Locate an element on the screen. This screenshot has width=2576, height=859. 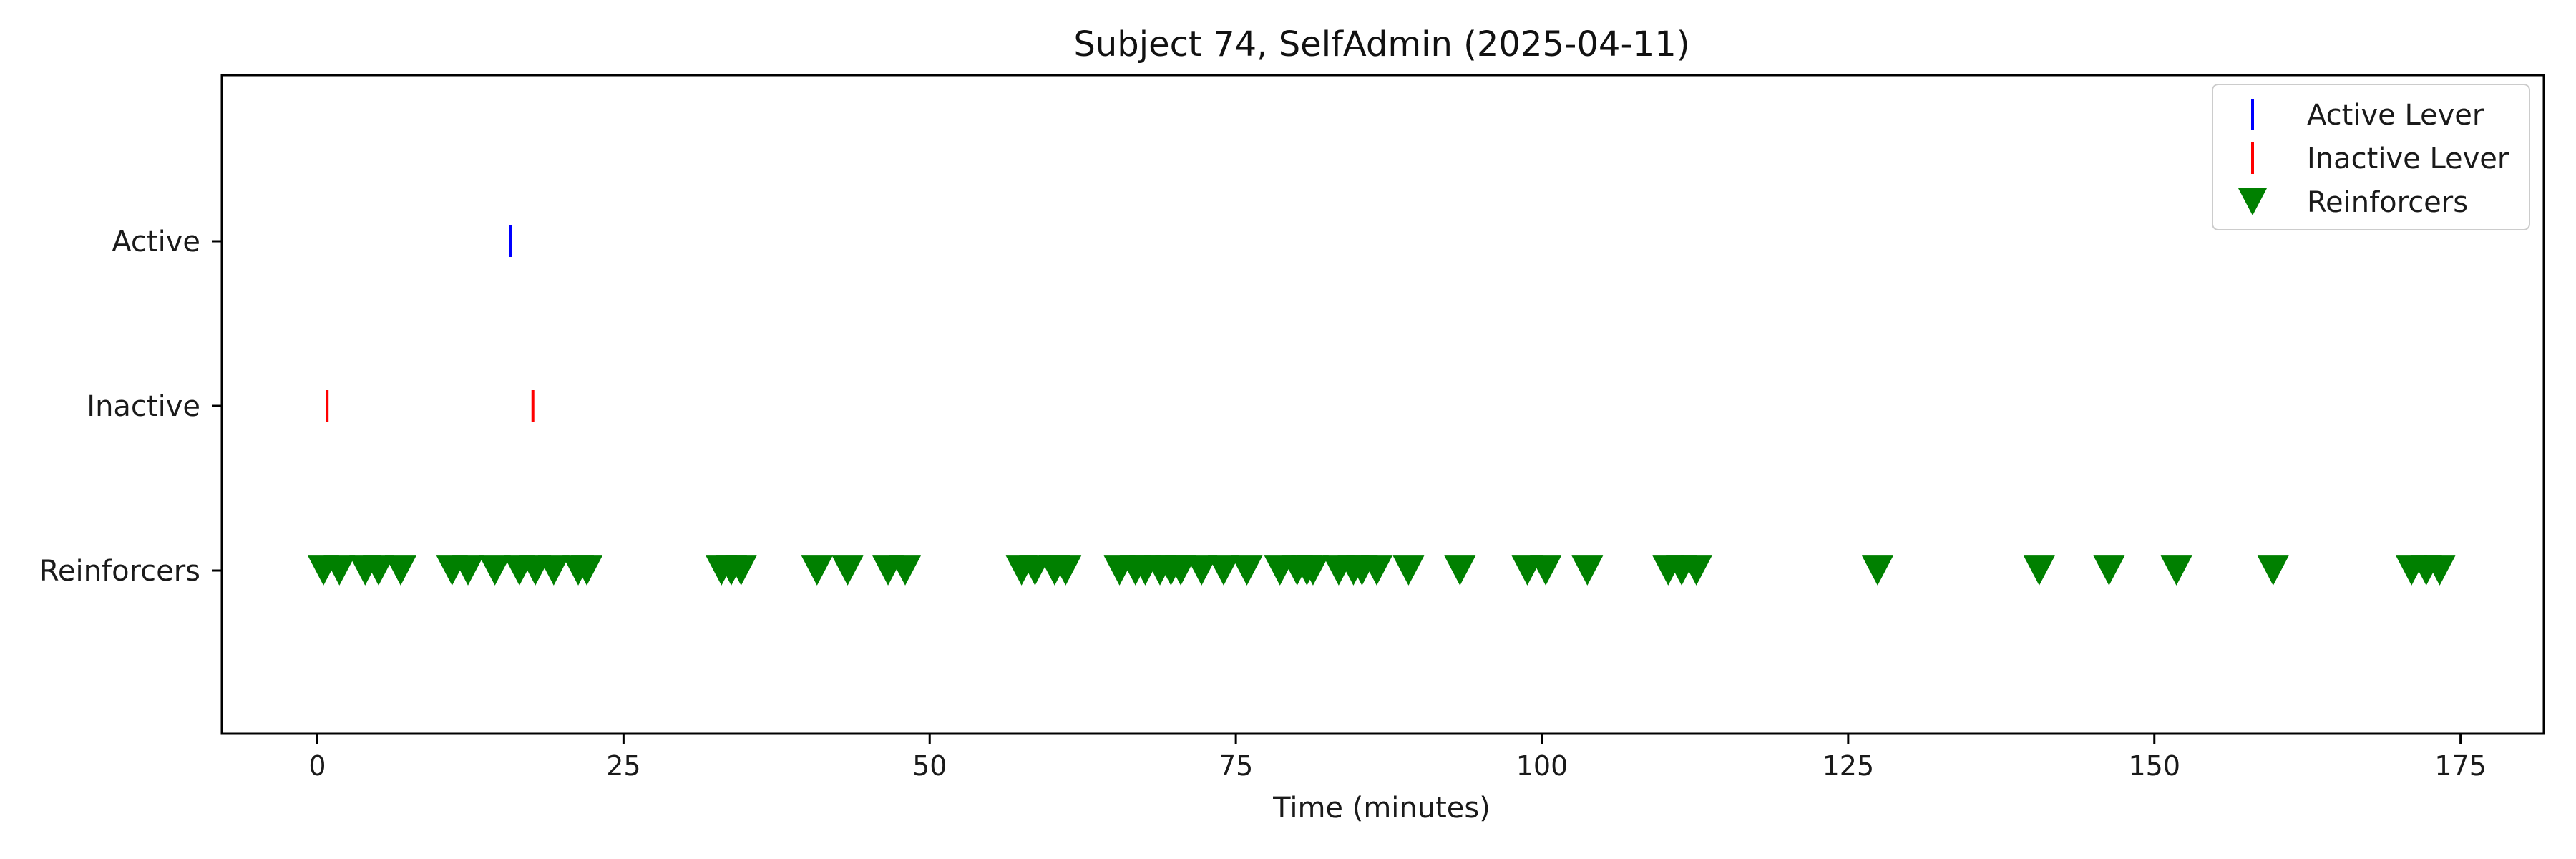
legend-label: Reinforcers is located at coordinates (2387, 202).